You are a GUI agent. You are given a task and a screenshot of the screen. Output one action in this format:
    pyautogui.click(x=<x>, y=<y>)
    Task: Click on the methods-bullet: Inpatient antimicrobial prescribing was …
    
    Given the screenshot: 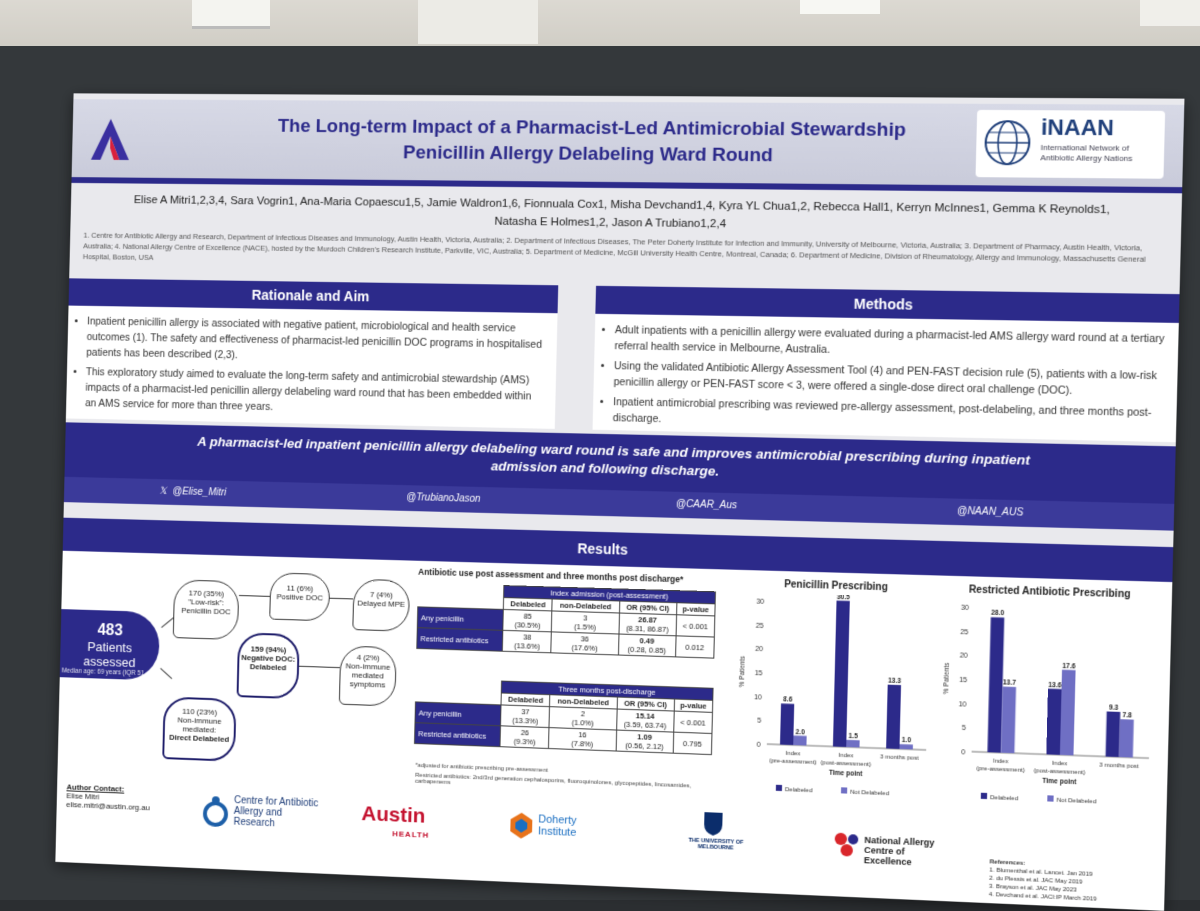 What is the action you would take?
    pyautogui.click(x=890, y=416)
    